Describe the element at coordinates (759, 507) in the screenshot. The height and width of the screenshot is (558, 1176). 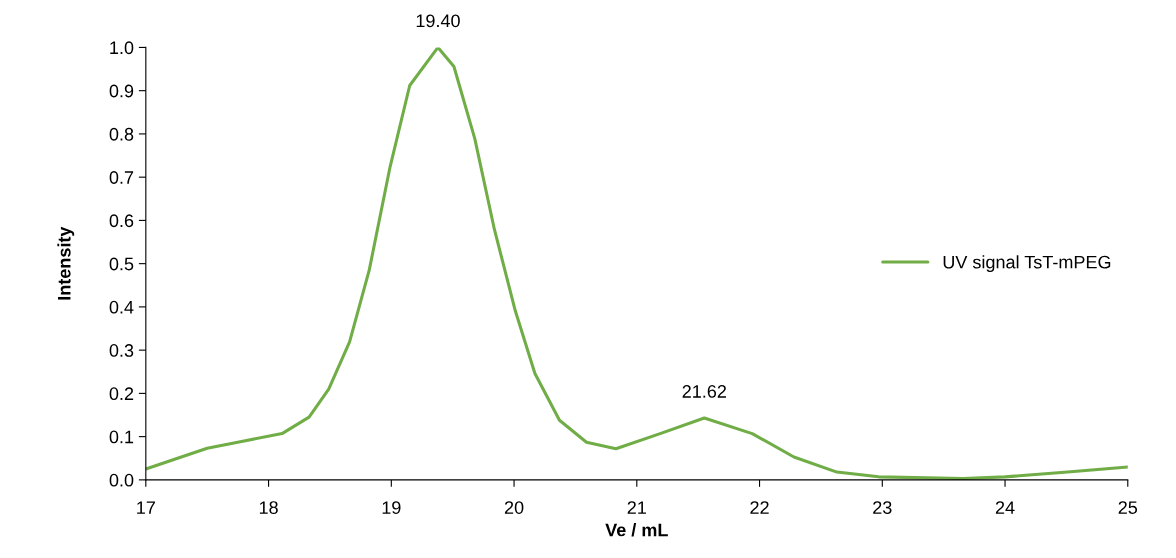
I see `x-tick-label: 22` at that location.